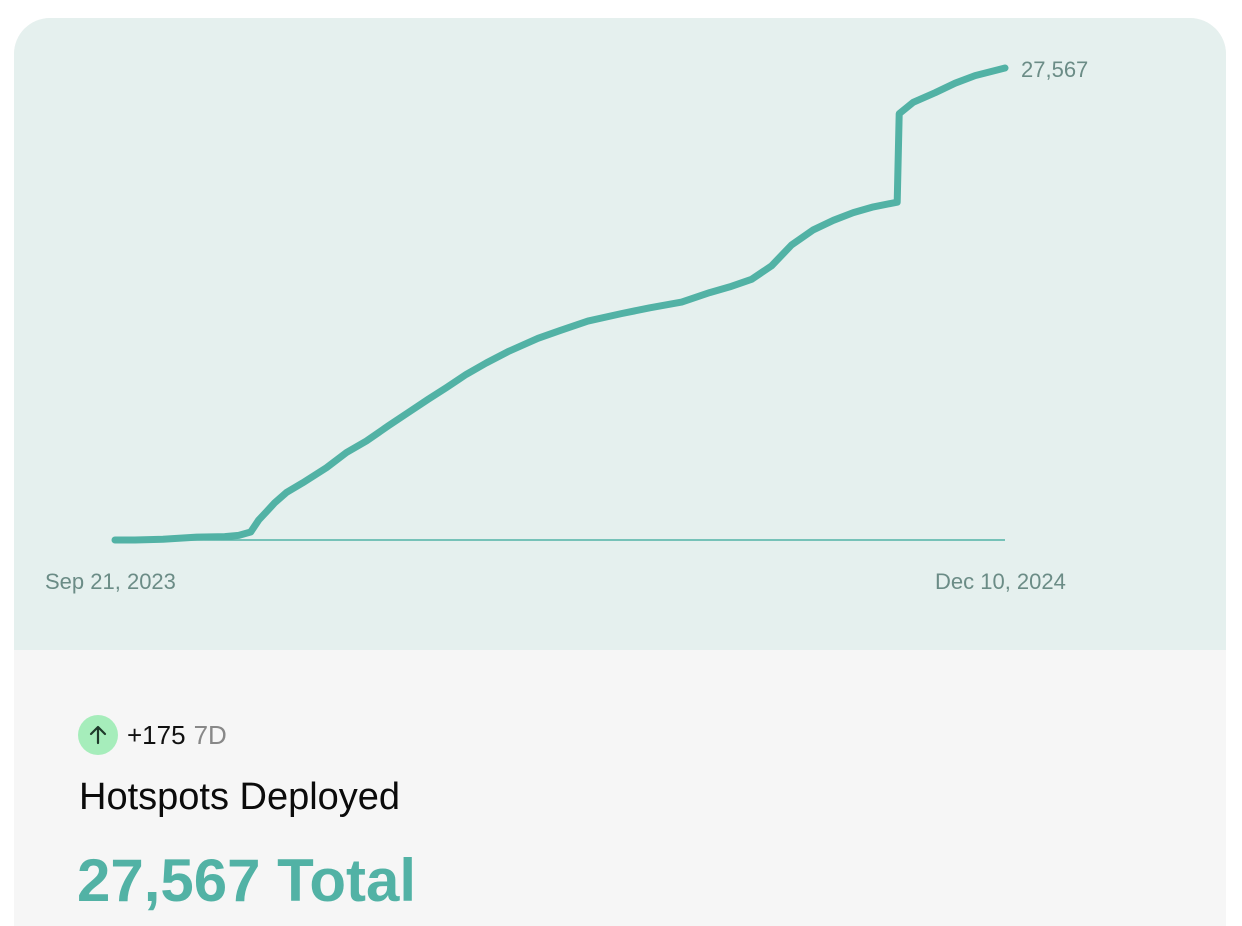 The height and width of the screenshot is (926, 1242). Describe the element at coordinates (98, 735) in the screenshot. I see `arrow-up-icon` at that location.